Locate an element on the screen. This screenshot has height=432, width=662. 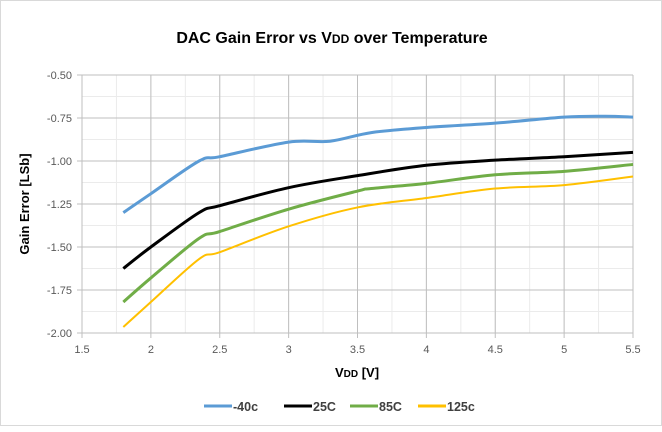
x-tick-label: 4 is located at coordinates (426, 350).